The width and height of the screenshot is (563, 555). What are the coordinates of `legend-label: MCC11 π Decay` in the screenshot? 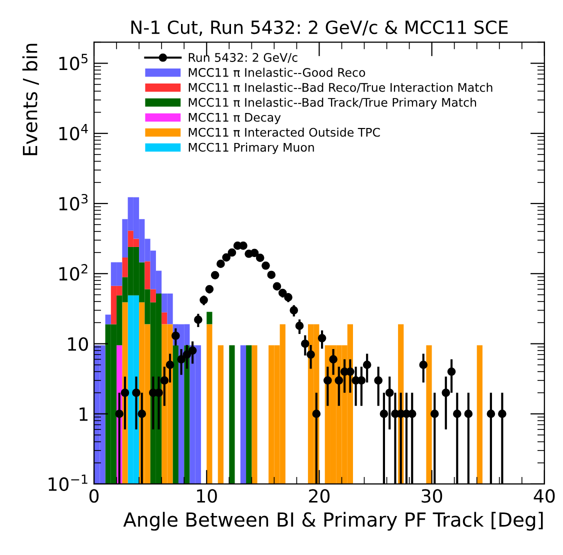 It's located at (234, 118).